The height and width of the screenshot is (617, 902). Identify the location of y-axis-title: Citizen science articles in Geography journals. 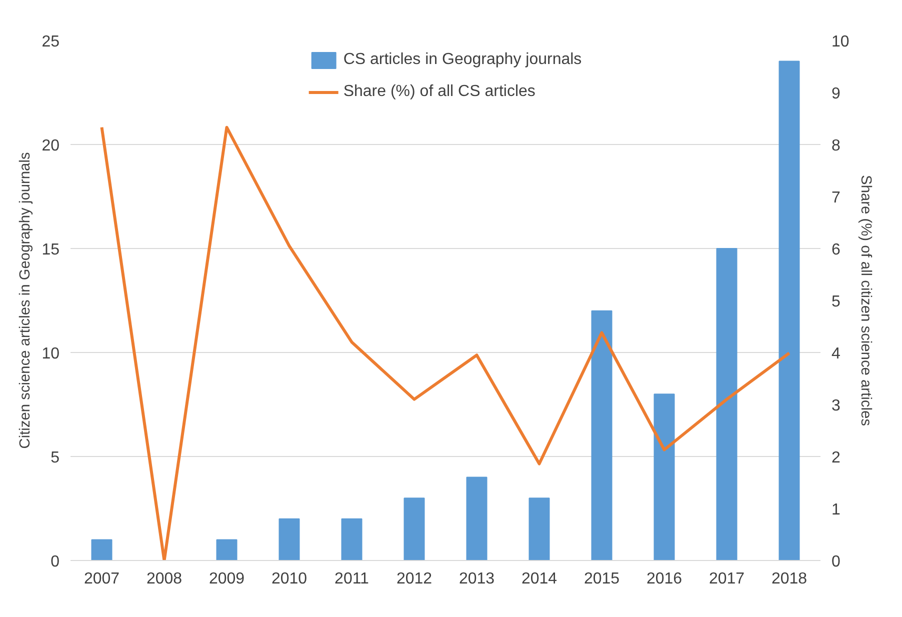
(26, 300).